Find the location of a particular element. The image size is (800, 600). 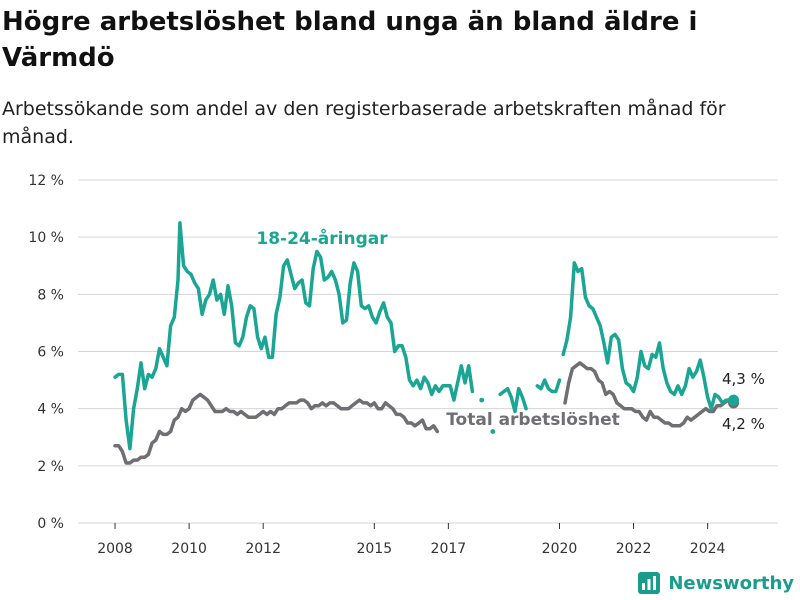

end-label-youth: 4,3 % is located at coordinates (743, 379).